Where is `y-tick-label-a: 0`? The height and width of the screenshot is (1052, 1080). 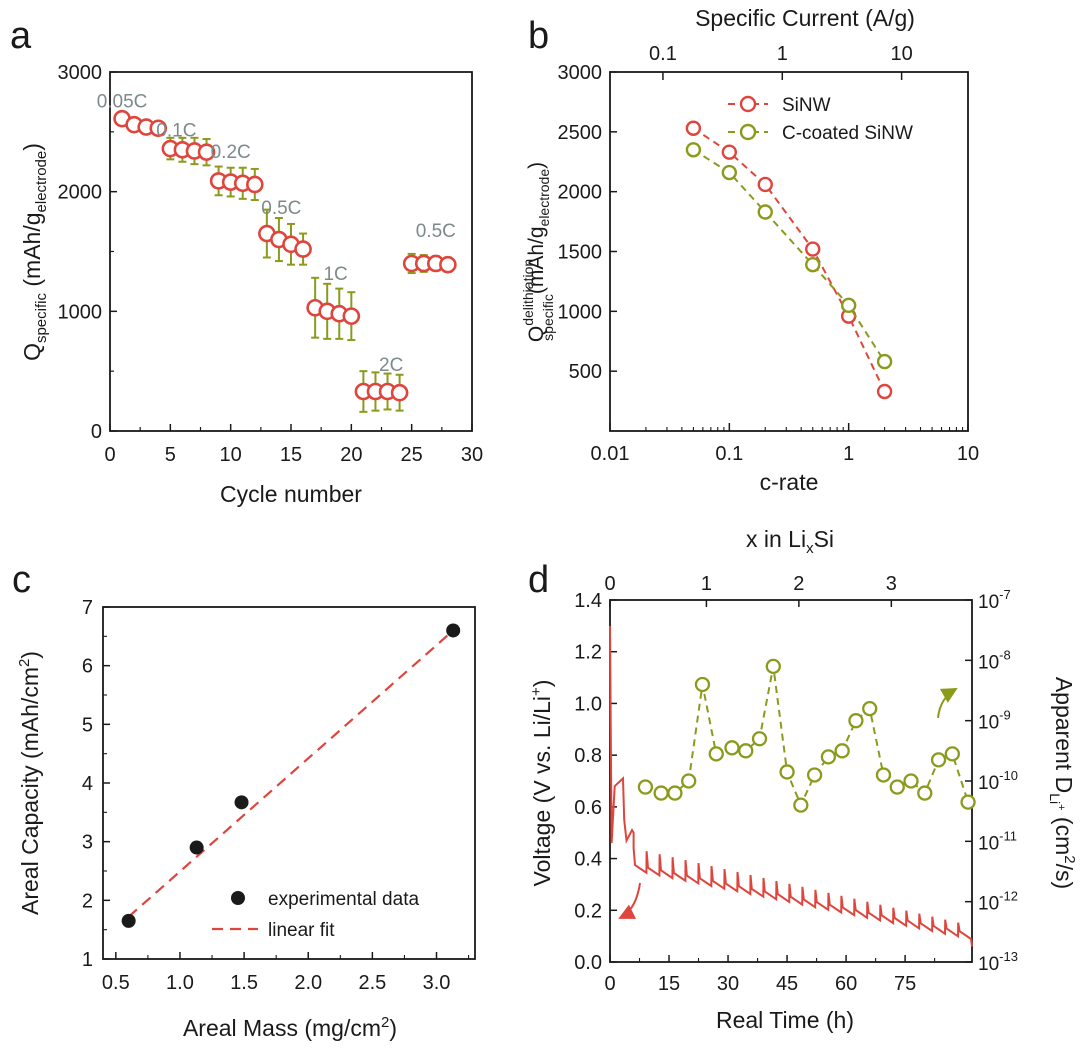 y-tick-label-a: 0 is located at coordinates (96, 432).